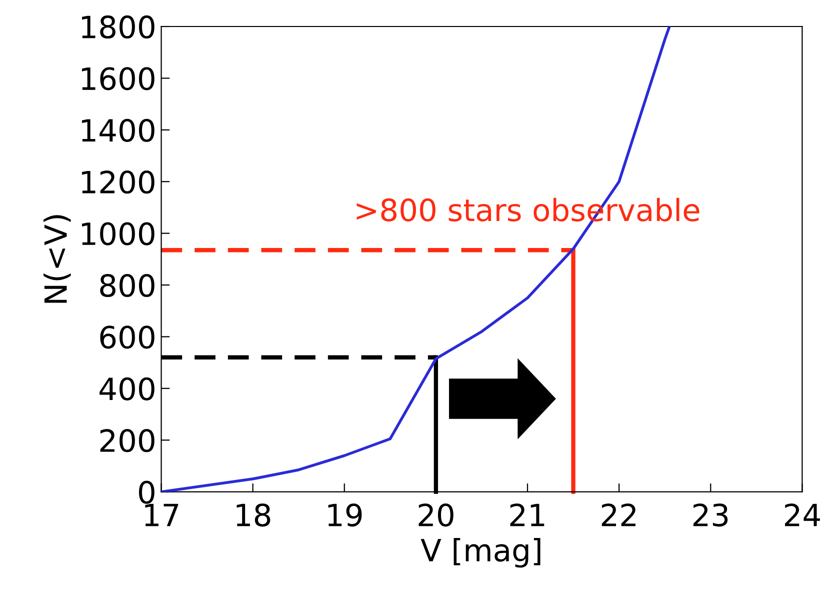 This screenshot has width=827, height=589. Describe the element at coordinates (127, 388) in the screenshot. I see `y-tick-label: 400` at that location.